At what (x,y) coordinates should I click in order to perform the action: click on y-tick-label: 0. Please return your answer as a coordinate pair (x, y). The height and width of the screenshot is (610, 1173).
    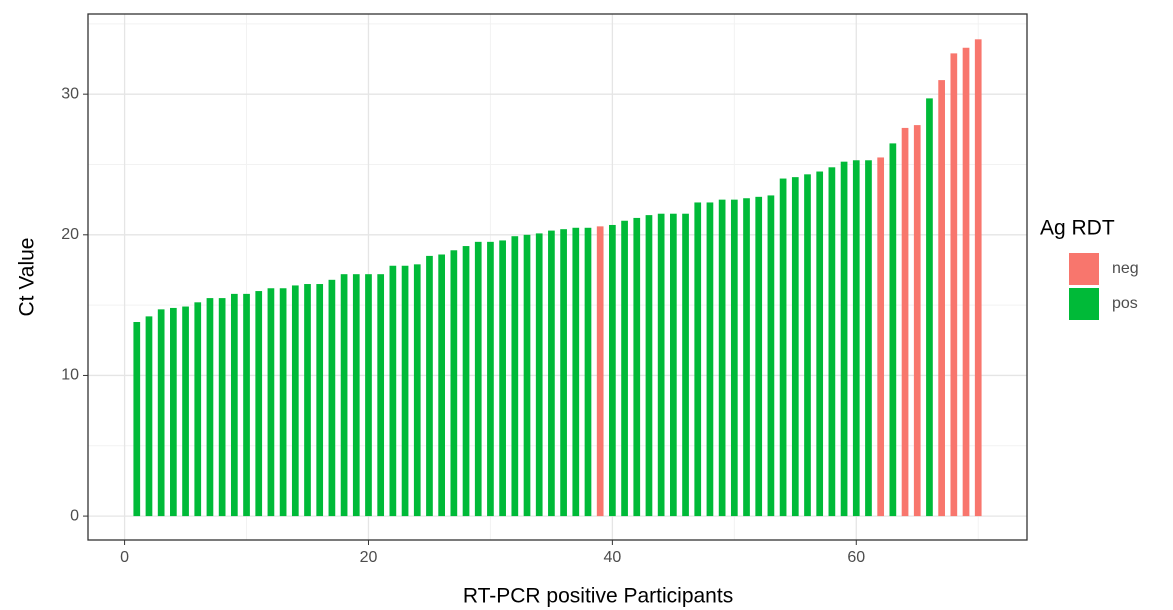
    Looking at the image, I should click on (74, 515).